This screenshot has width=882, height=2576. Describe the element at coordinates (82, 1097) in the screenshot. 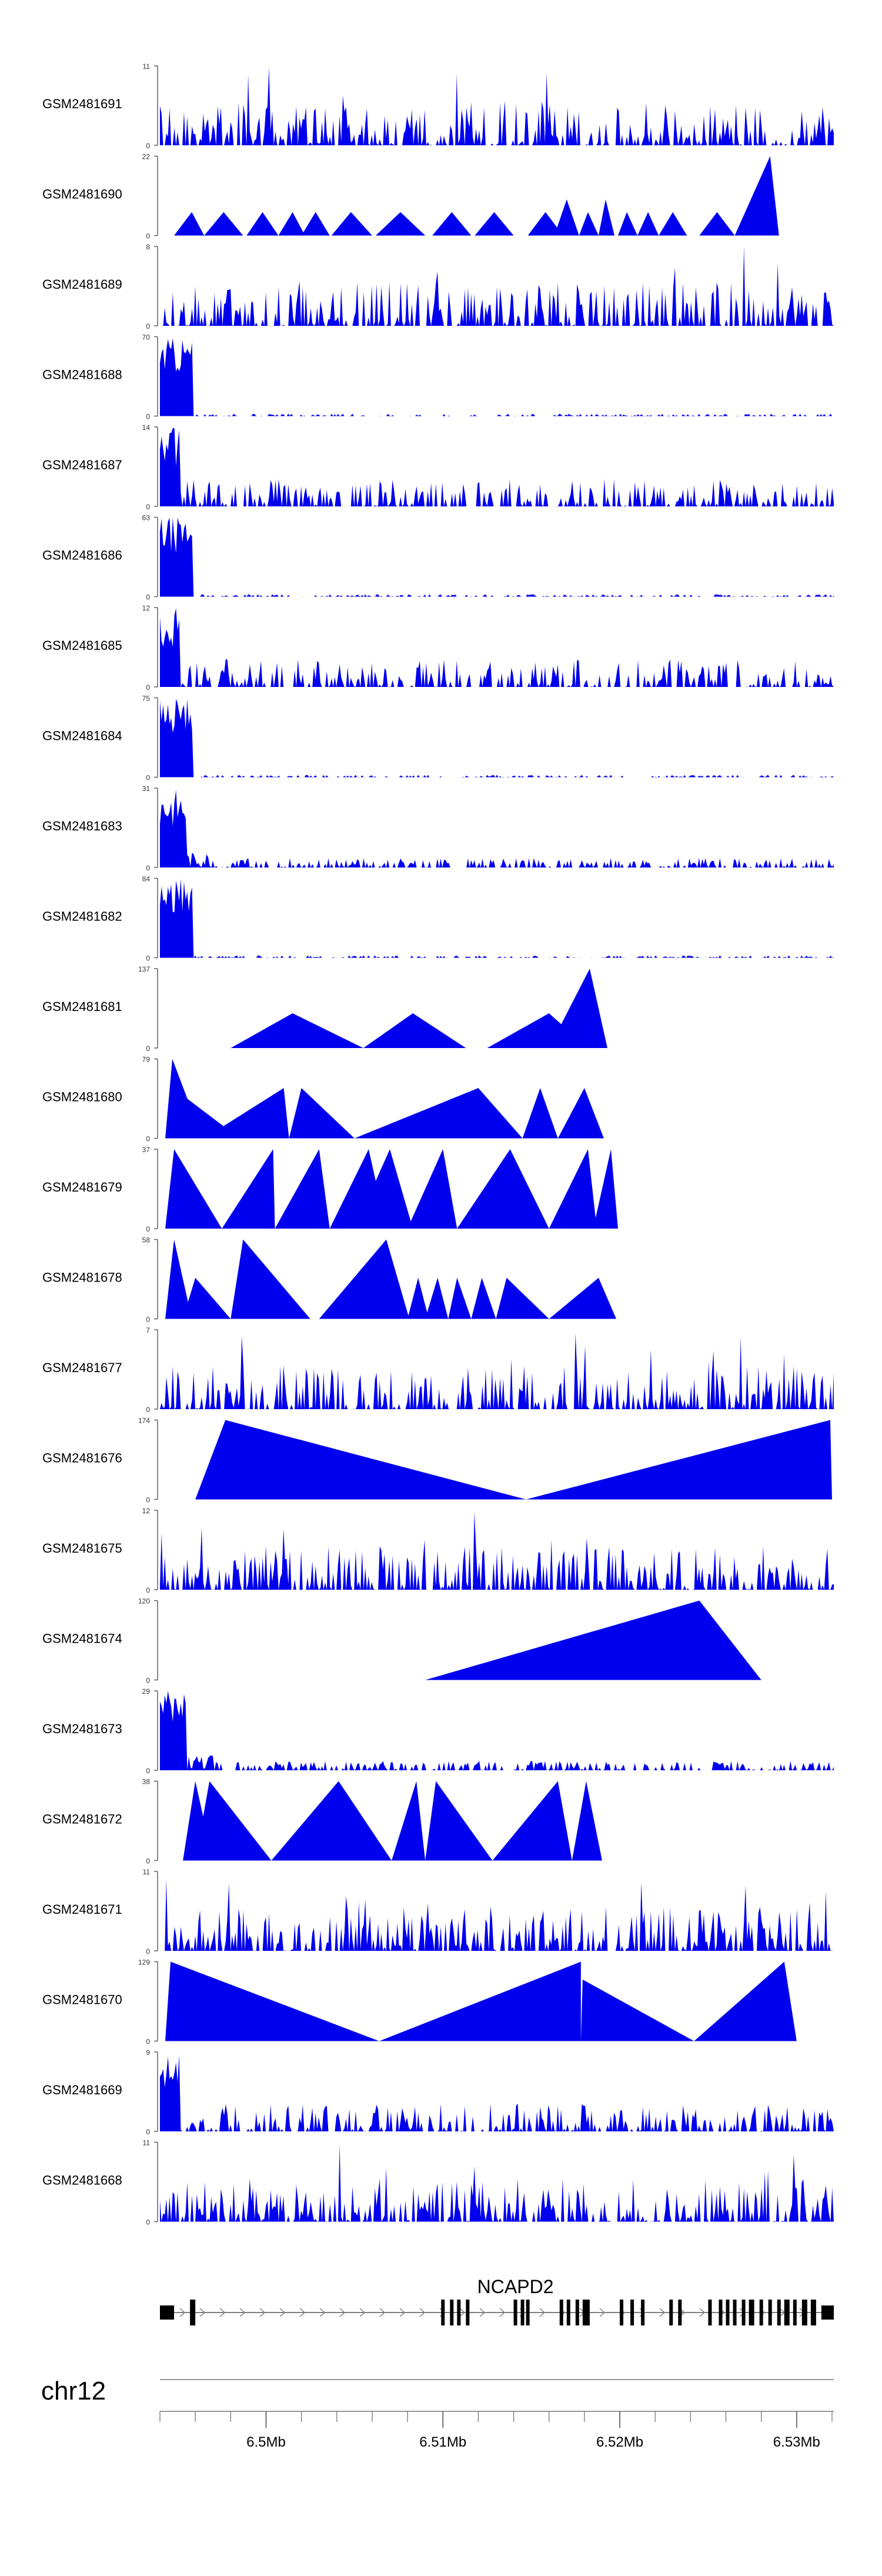

I see `track-label: GSM2481680` at that location.